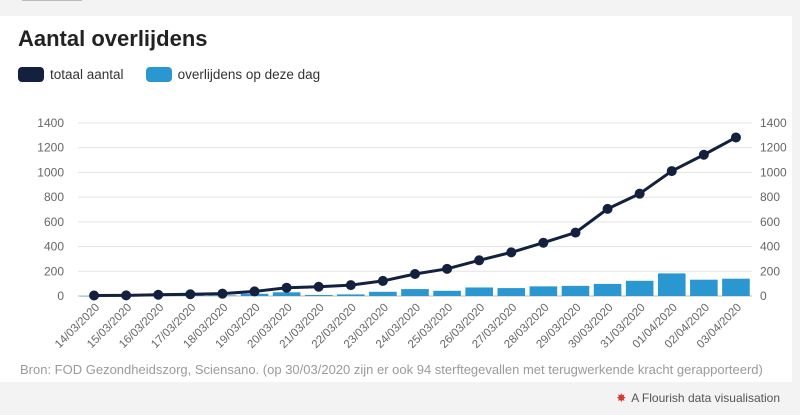 The width and height of the screenshot is (800, 415). What do you see at coordinates (773, 172) in the screenshot?
I see `y-tick-label-right: 1000` at bounding box center [773, 172].